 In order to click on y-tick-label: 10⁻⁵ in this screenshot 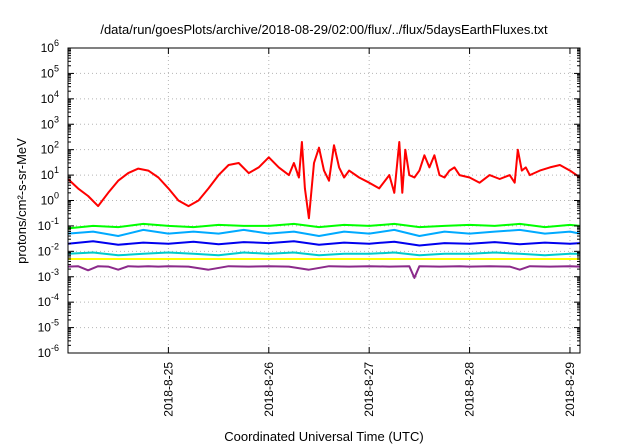, I will do `click(48, 326)`.